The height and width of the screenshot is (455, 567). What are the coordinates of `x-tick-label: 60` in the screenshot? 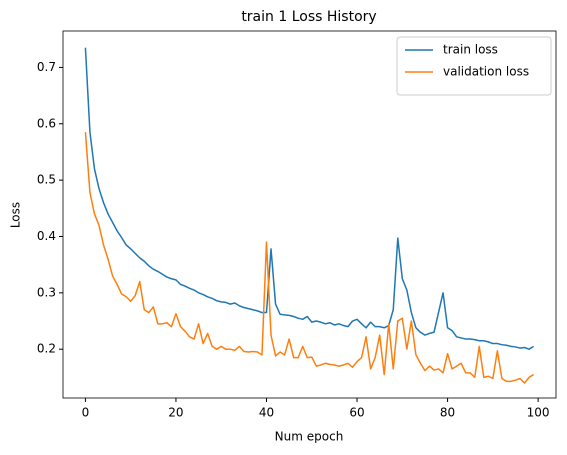 It's located at (356, 413).